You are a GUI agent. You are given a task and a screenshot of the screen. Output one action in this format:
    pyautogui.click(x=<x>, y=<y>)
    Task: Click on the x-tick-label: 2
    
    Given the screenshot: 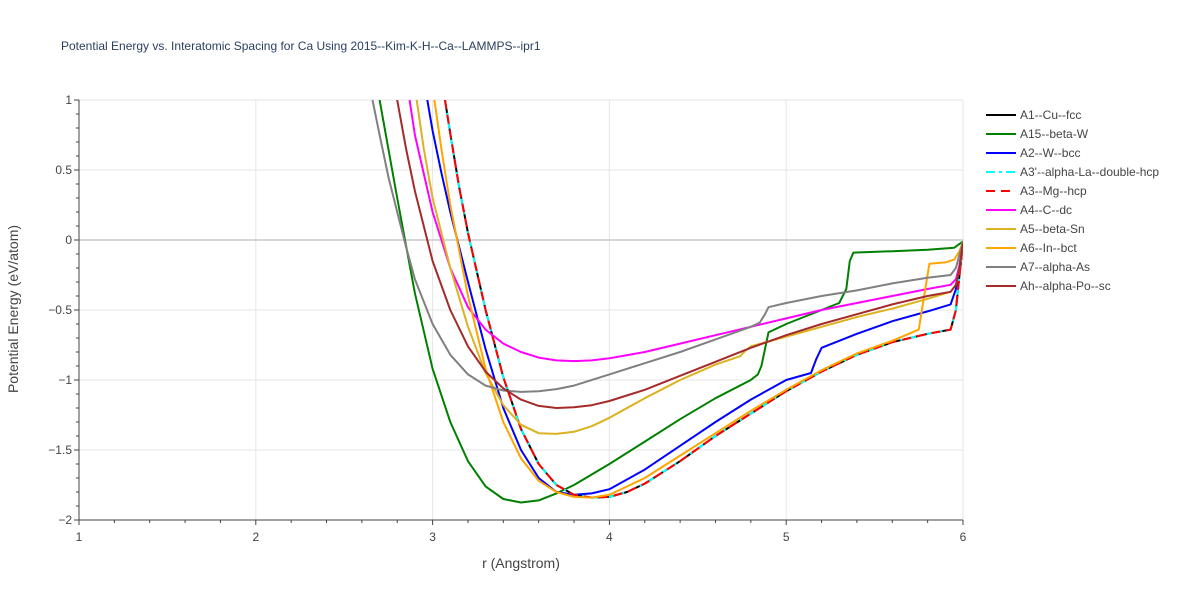 What is the action you would take?
    pyautogui.click(x=255, y=537)
    